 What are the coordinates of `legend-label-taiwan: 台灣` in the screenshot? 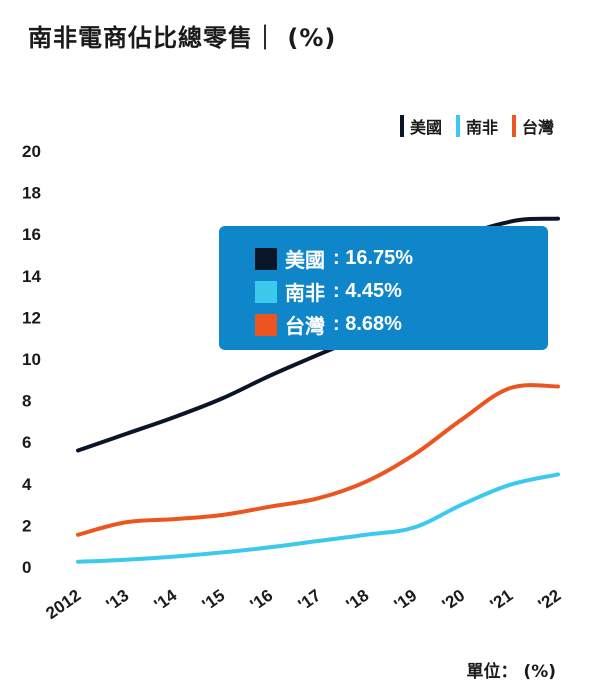 It's located at (537, 127).